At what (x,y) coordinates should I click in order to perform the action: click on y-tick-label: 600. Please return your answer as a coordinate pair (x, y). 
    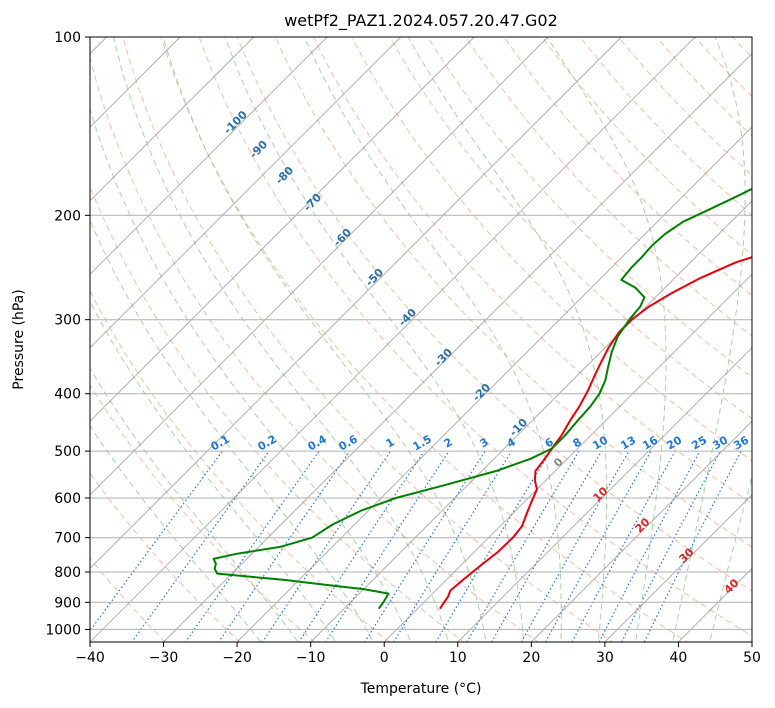
    Looking at the image, I should click on (67, 499).